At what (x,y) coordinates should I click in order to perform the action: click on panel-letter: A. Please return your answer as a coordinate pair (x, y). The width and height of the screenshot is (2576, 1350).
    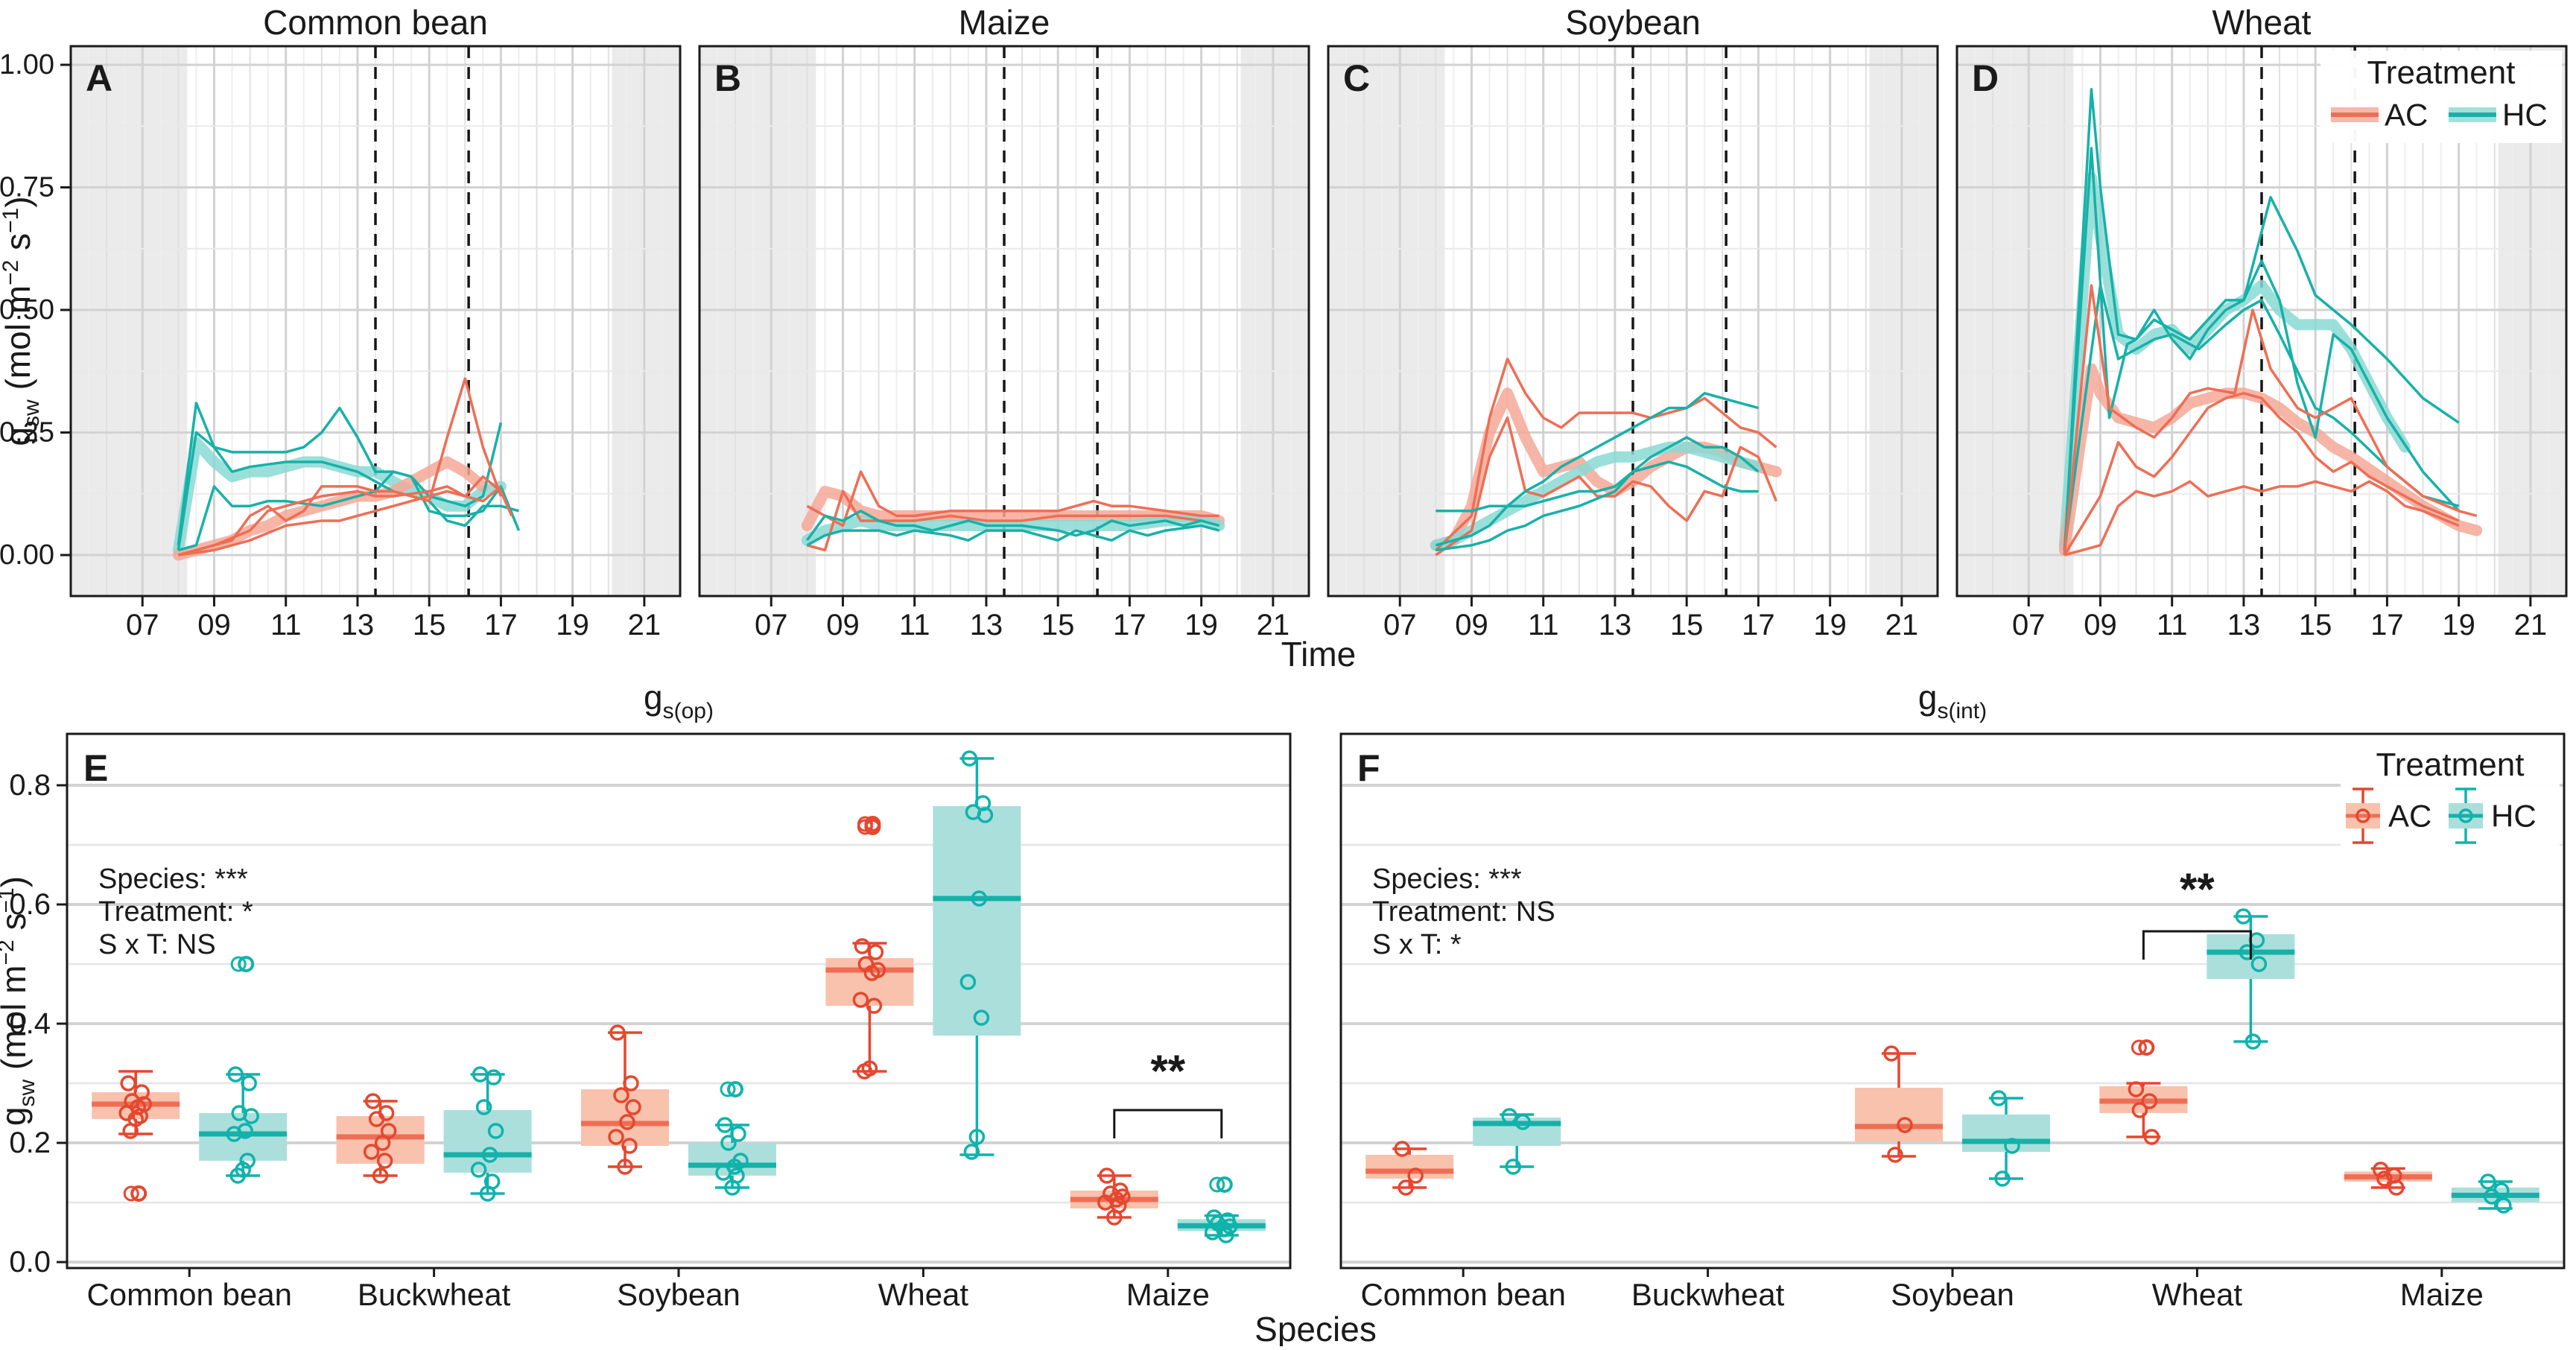
    Looking at the image, I should click on (99, 78).